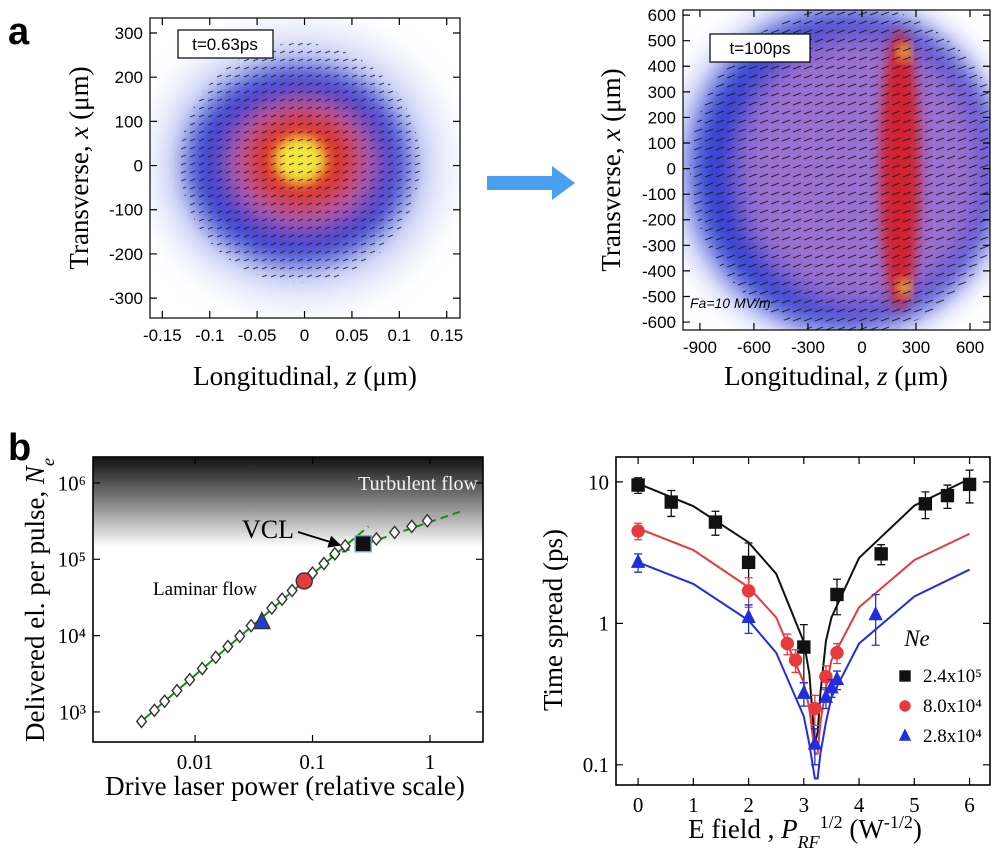 The height and width of the screenshot is (851, 1002). Describe the element at coordinates (319, 539) in the screenshot. I see `annotation-arrow` at that location.